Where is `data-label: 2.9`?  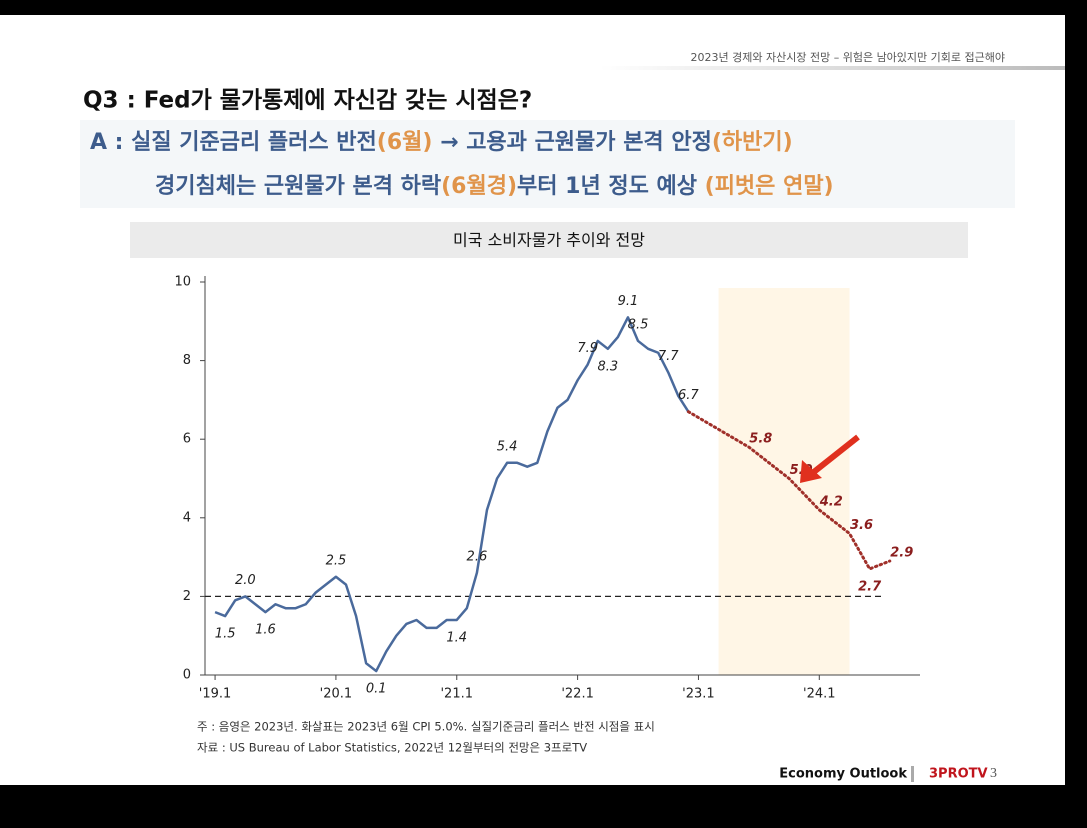 data-label: 2.9 is located at coordinates (901, 553).